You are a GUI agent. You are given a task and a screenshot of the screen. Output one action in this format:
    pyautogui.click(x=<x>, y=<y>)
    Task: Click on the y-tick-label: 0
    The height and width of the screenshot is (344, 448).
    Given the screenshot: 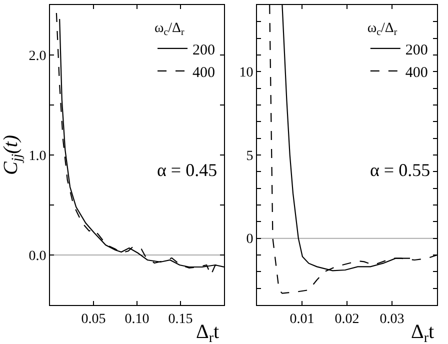 What is the action you would take?
    pyautogui.click(x=250, y=240)
    